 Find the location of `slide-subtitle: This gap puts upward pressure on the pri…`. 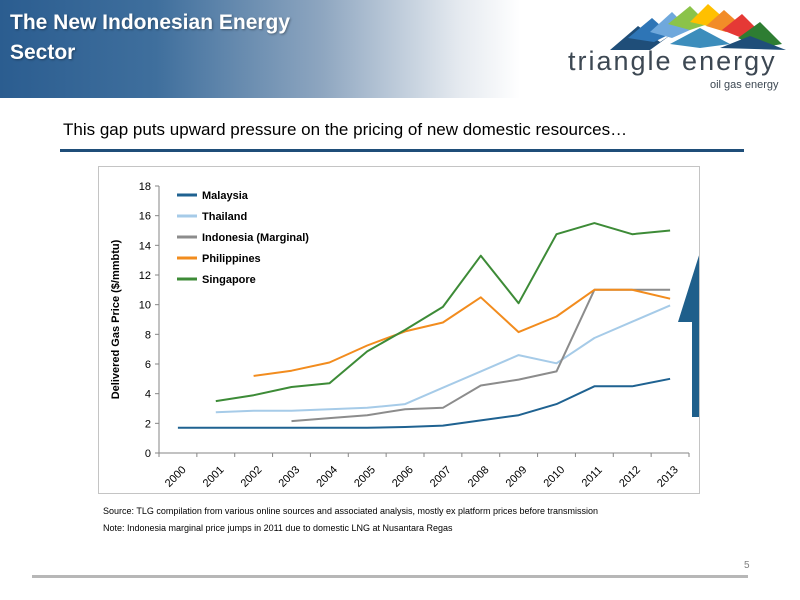

slide-subtitle: This gap puts upward pressure on the pri… is located at coordinates (345, 129).